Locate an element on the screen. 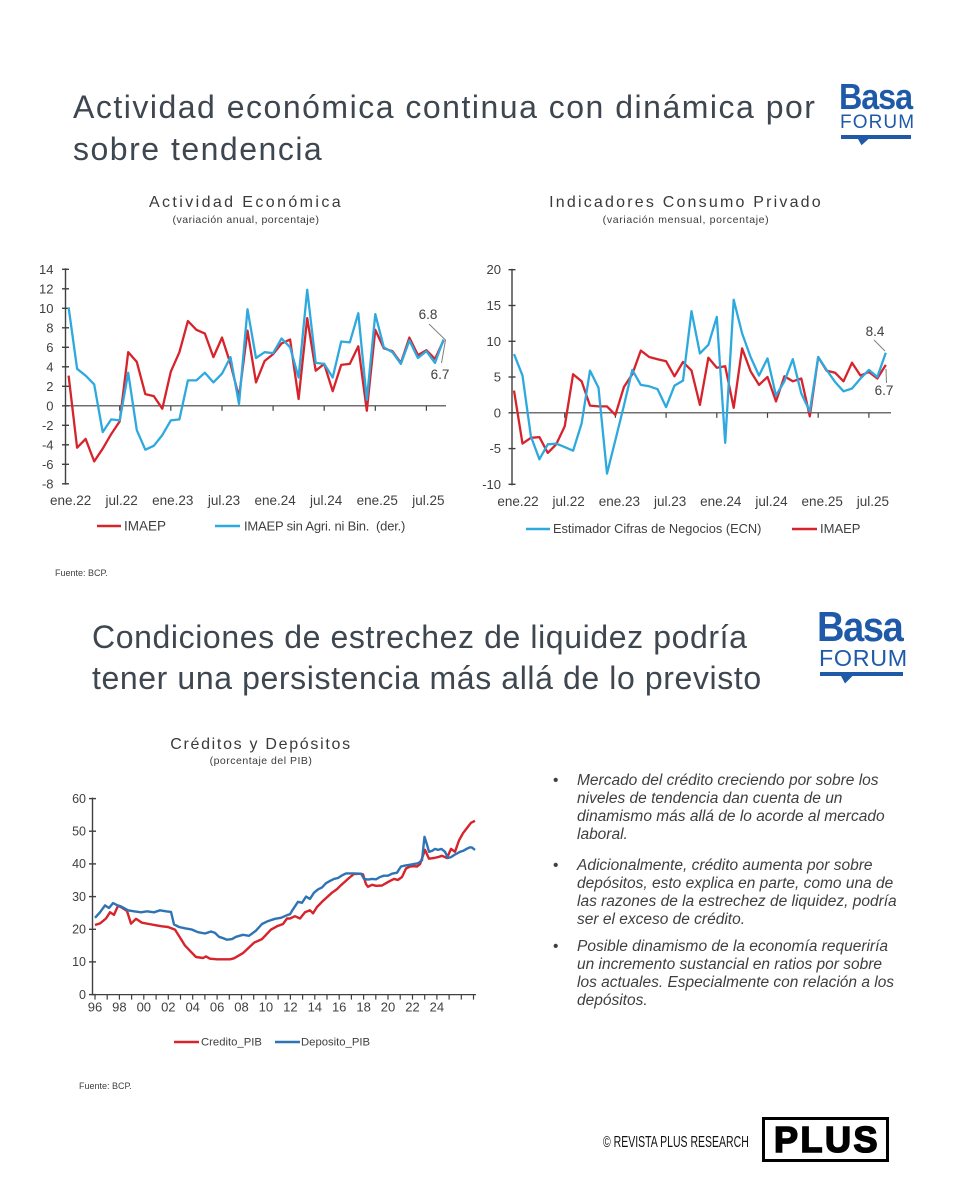 This screenshot has width=960, height=1200. svg-text: -4 is located at coordinates (48, 444).